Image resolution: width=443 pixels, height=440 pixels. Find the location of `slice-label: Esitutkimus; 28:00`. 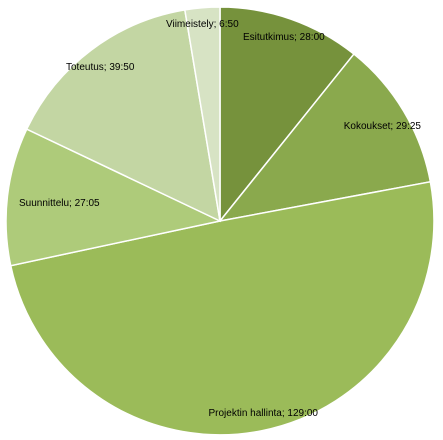

slice-label: Esitutkimus; 28:00 is located at coordinates (284, 37).